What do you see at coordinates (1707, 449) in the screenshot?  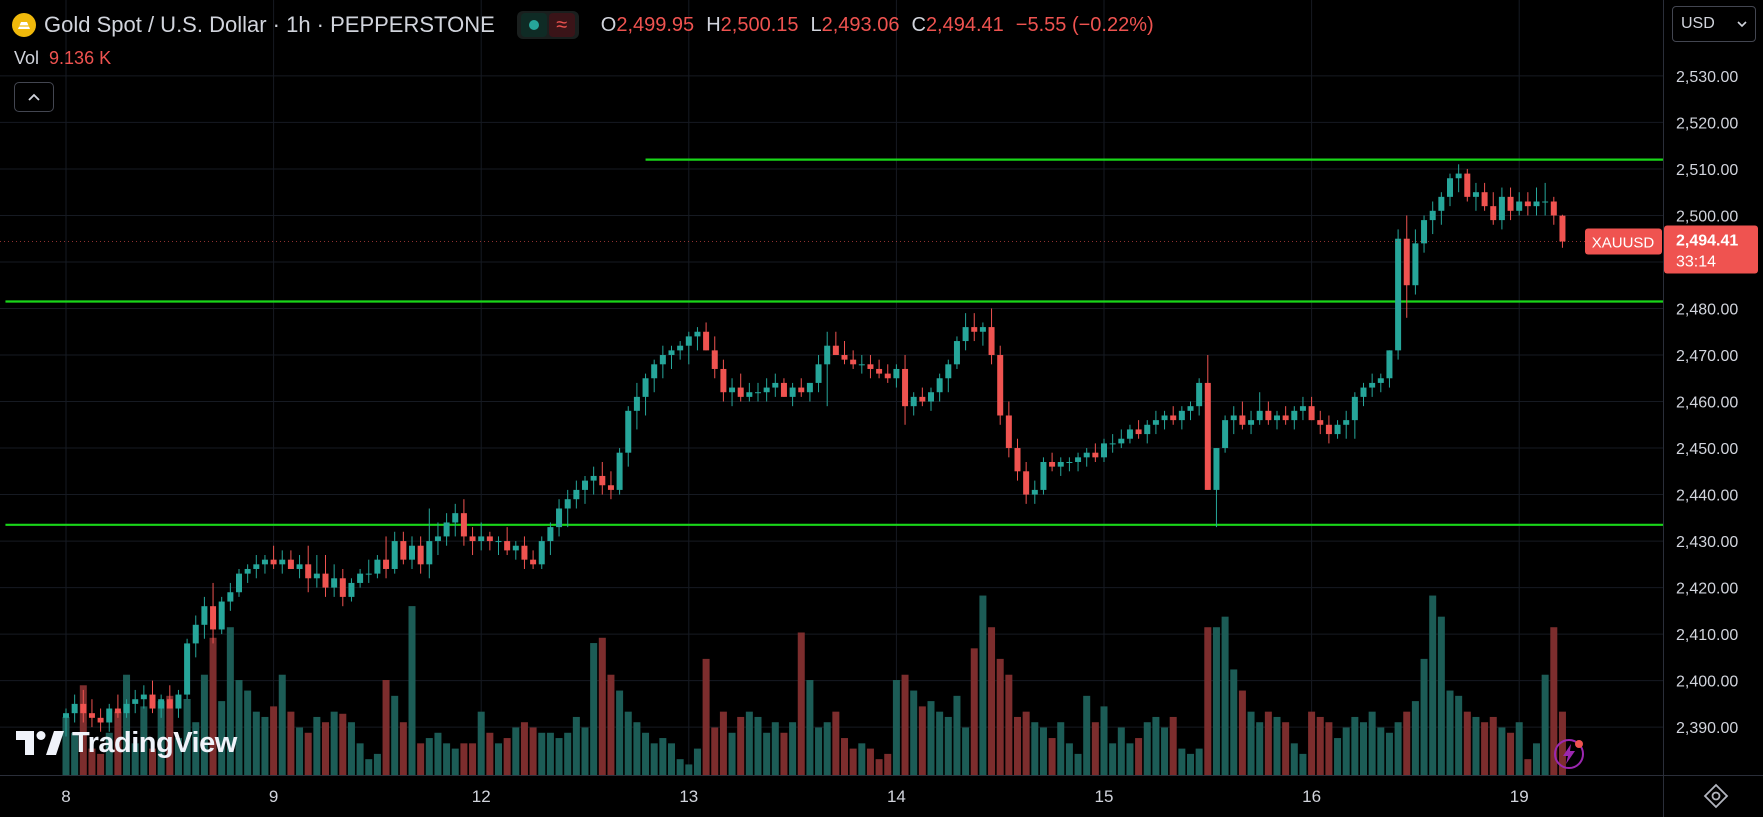 I see `price-tick-label: 2,450.00` at bounding box center [1707, 449].